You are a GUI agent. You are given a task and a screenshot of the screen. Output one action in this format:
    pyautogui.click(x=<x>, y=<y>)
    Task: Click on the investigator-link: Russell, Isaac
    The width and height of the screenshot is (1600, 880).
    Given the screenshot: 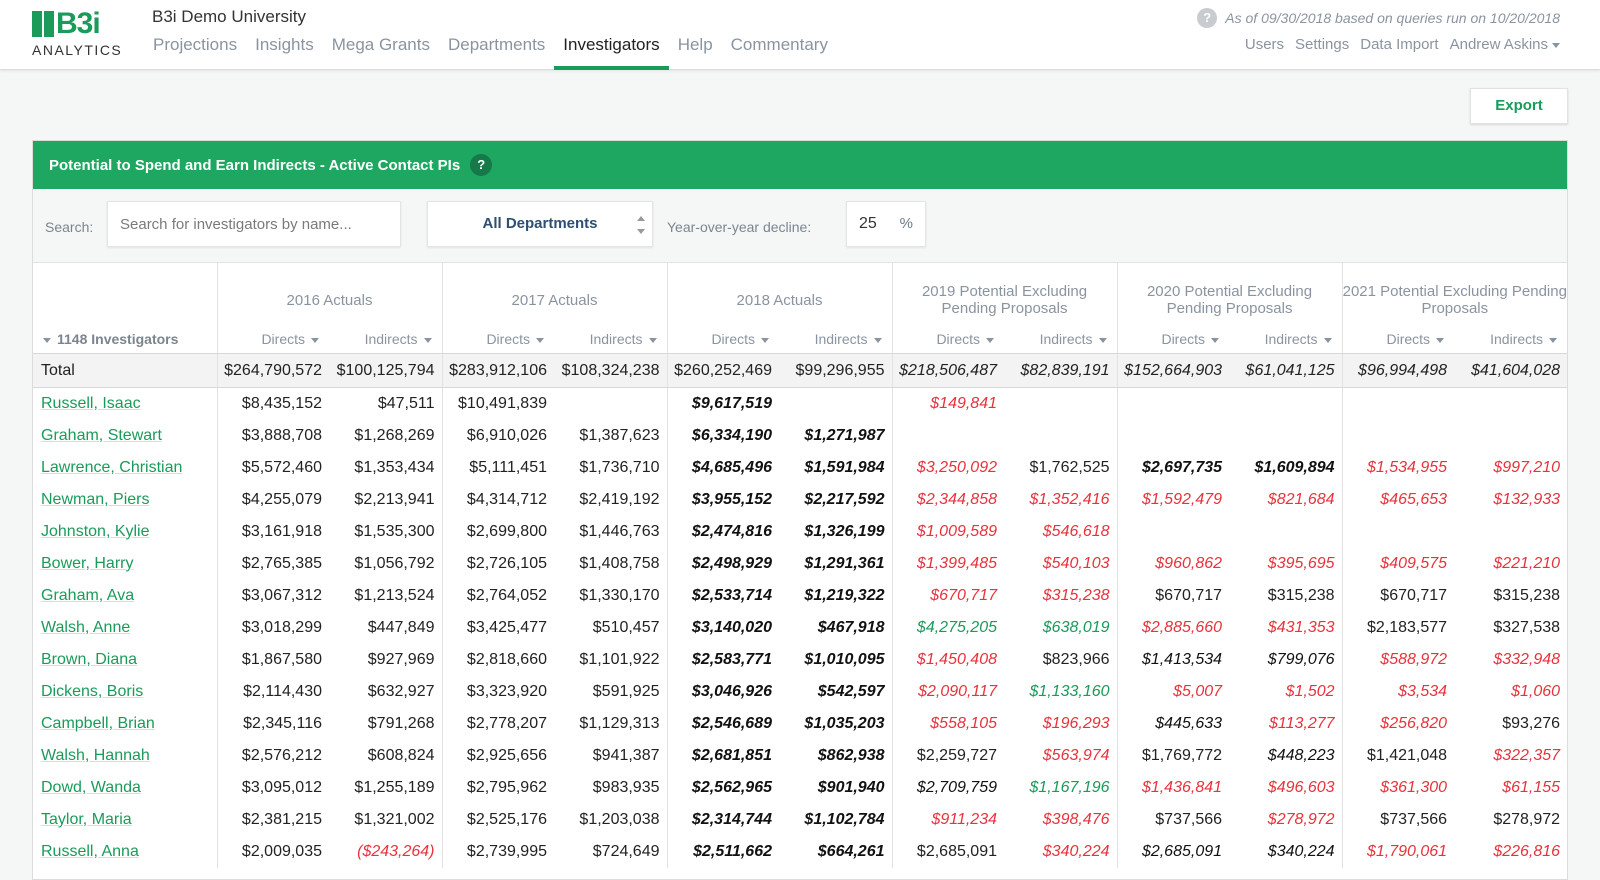 What is the action you would take?
    pyautogui.click(x=91, y=403)
    